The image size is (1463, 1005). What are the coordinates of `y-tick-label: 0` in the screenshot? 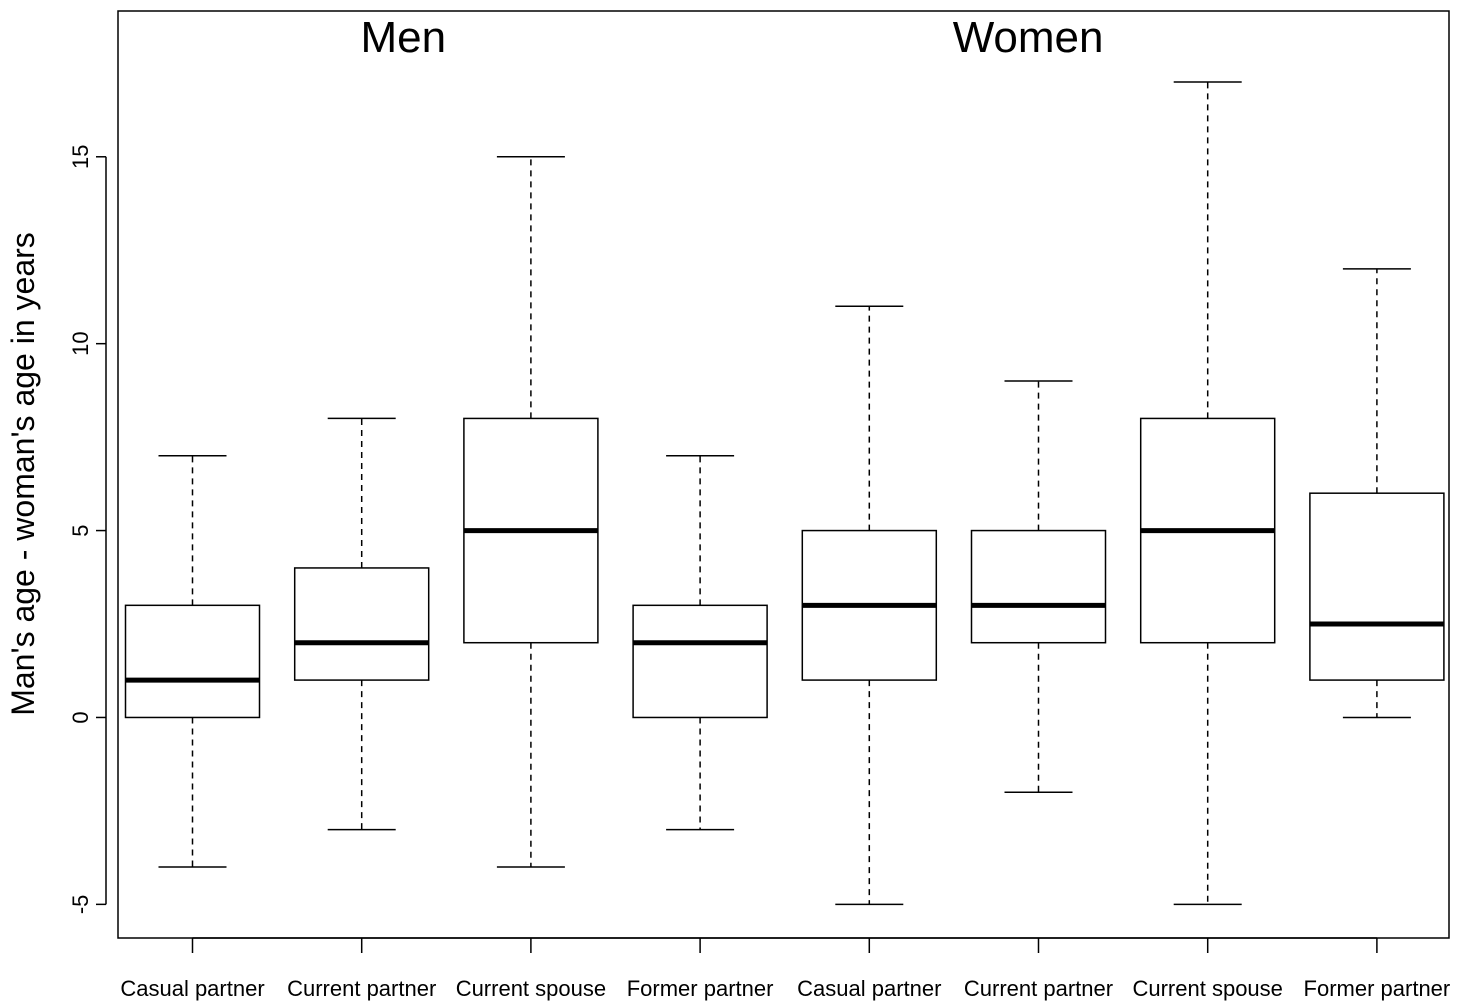 It's located at (80, 717).